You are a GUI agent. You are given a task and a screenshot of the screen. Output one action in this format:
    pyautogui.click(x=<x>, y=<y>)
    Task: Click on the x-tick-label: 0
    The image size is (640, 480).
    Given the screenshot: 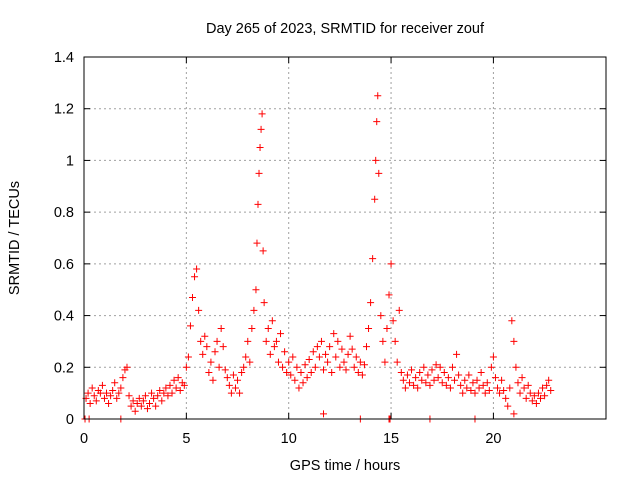 What is the action you would take?
    pyautogui.click(x=84, y=439)
    